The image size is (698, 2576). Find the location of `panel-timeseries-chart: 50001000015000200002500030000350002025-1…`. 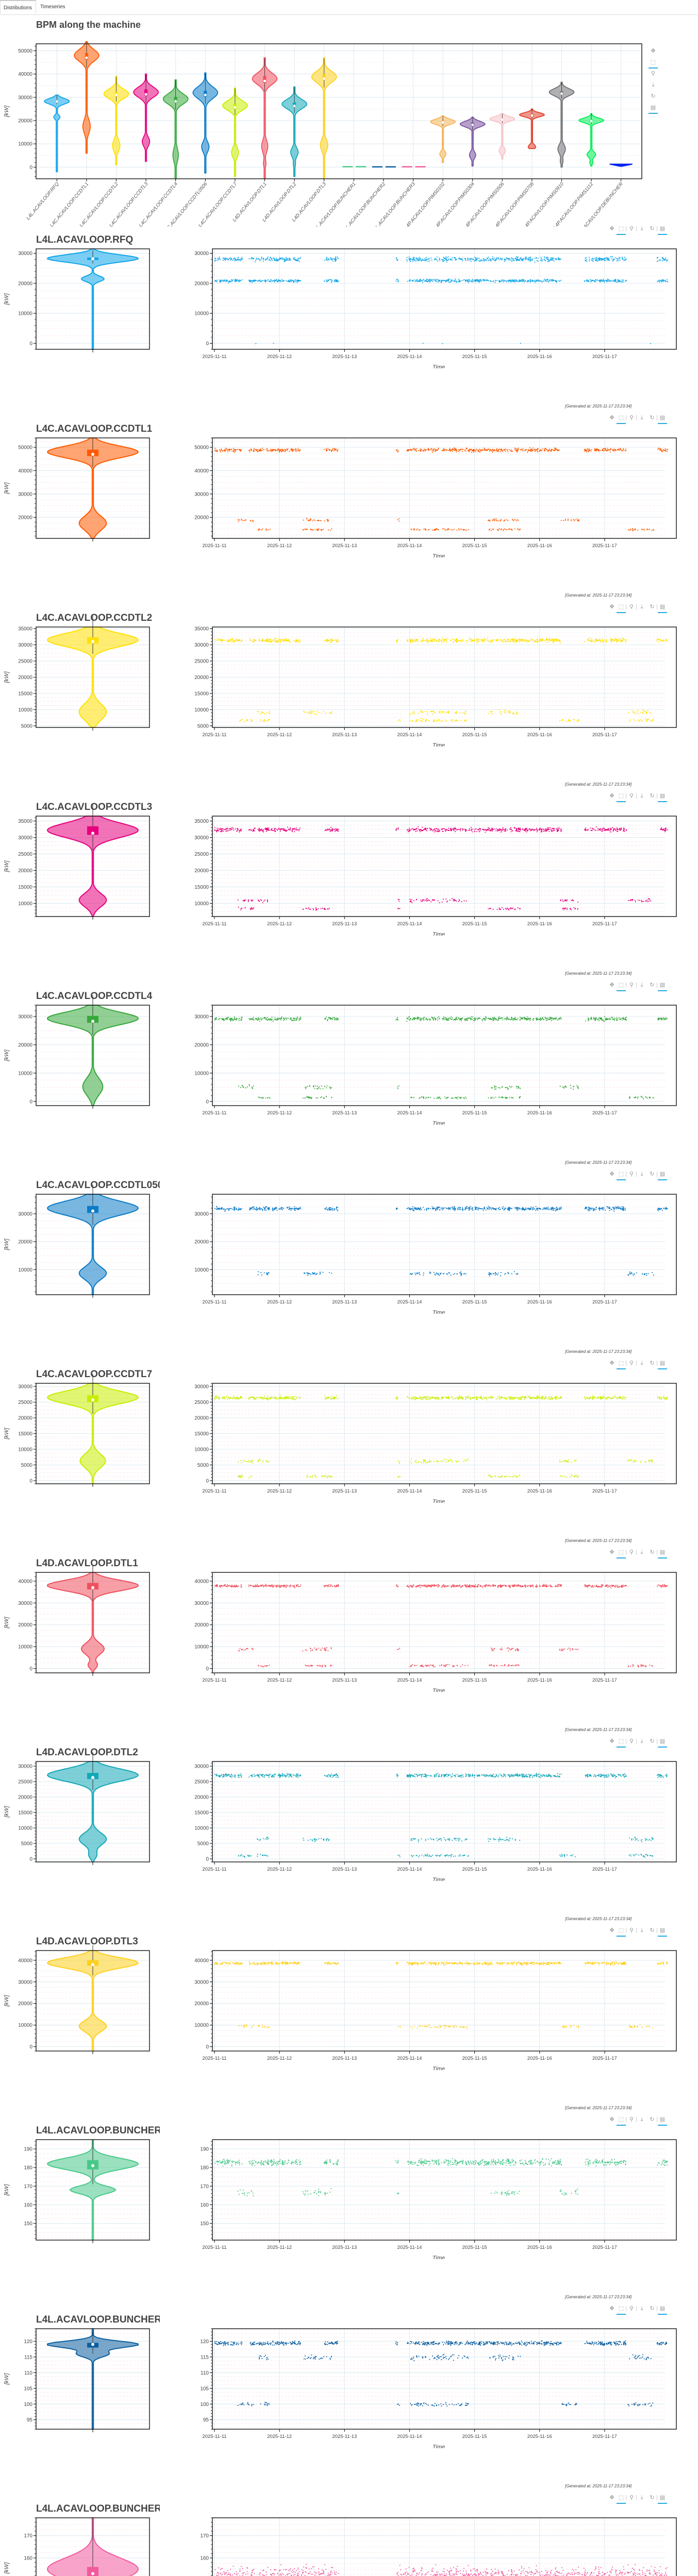

panel-timeseries-chart: 50001000015000200002500030000350002025-1… is located at coordinates (438, 680).